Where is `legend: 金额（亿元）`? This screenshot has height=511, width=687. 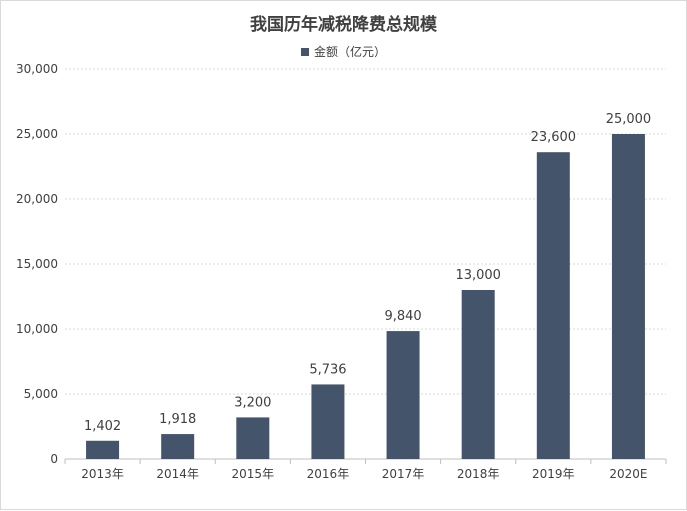
legend: 金额（亿元） is located at coordinates (343, 51).